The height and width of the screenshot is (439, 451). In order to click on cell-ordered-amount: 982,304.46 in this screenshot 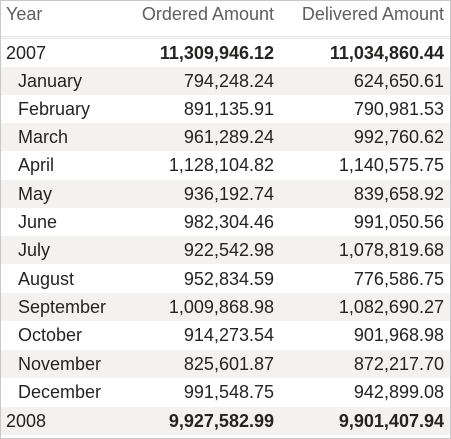, I will do `click(228, 222)`.